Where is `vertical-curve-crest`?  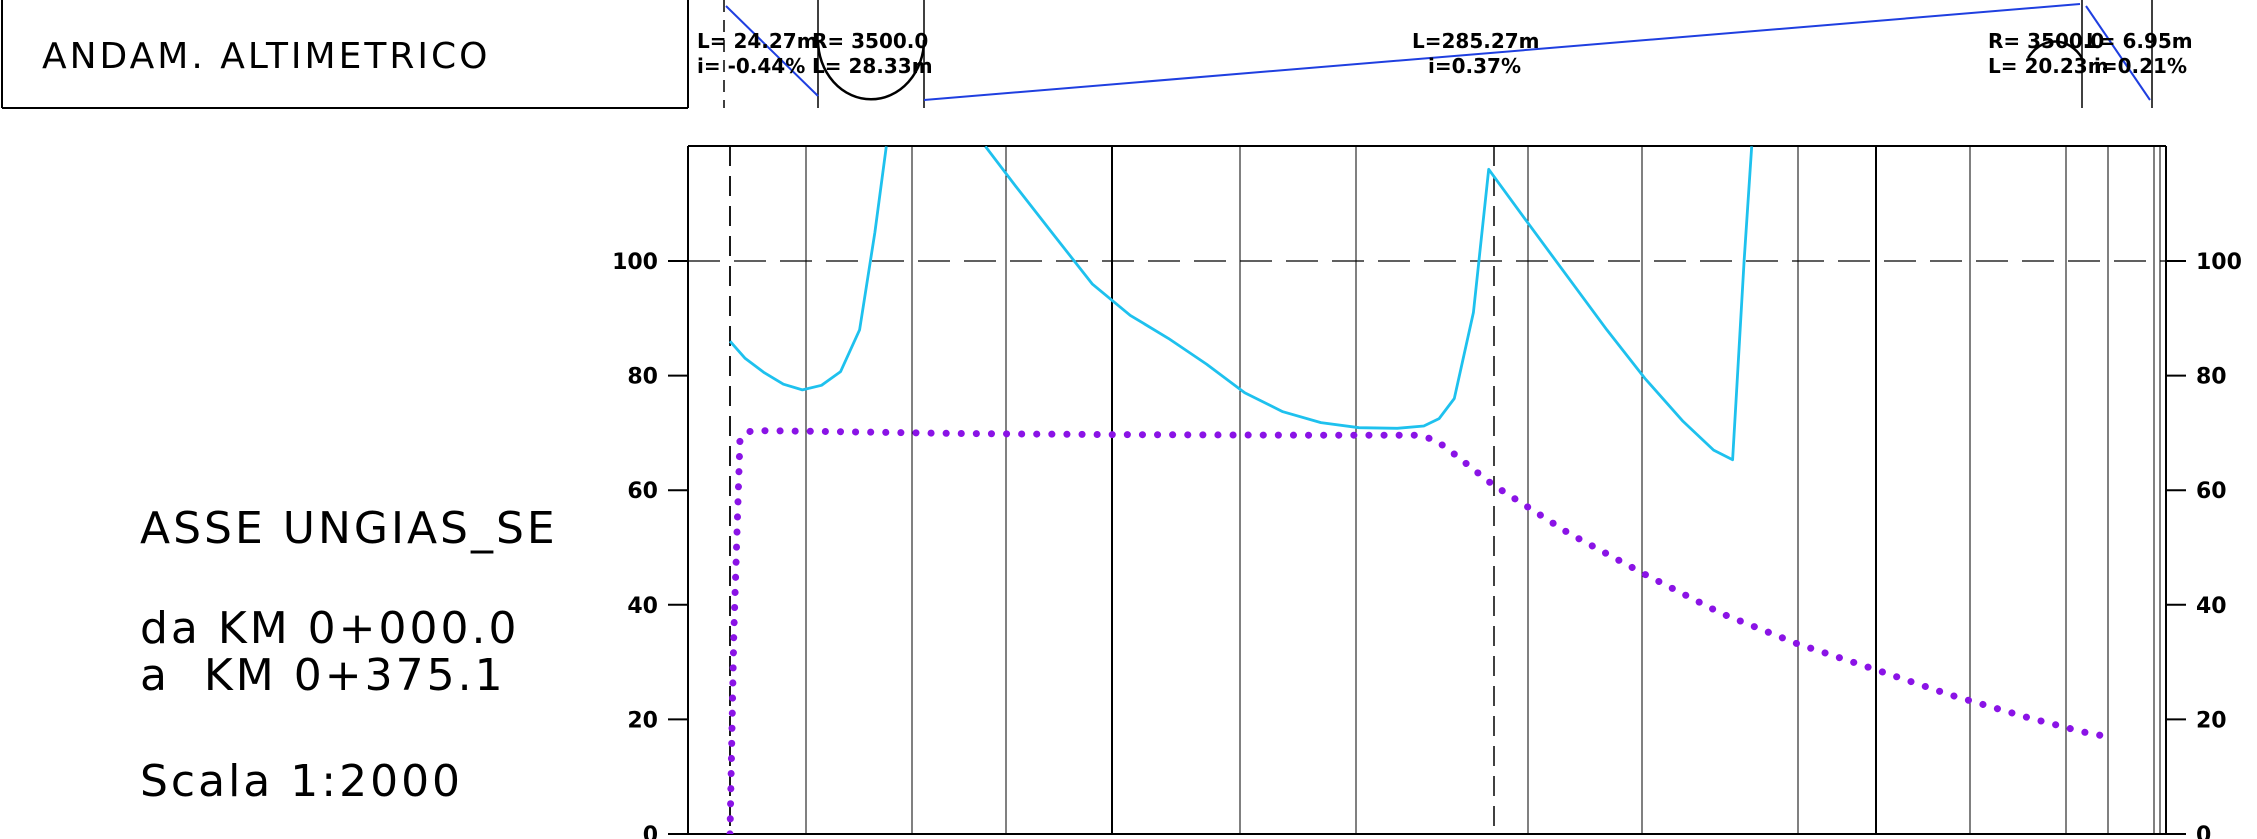
vertical-curve-crest is located at coordinates (2055, 49).